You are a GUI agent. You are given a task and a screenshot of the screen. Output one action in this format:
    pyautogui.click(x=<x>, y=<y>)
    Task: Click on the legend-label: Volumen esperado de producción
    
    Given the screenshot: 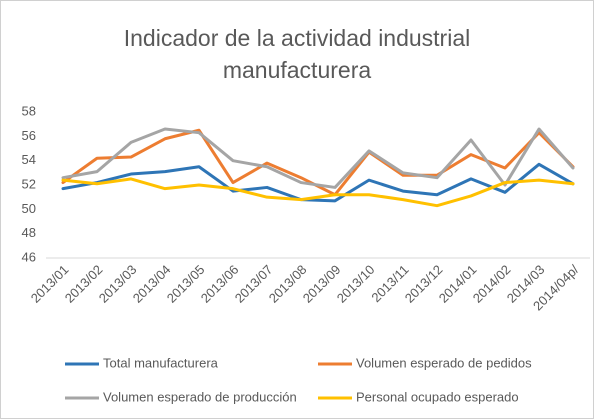 What is the action you would take?
    pyautogui.click(x=200, y=396)
    